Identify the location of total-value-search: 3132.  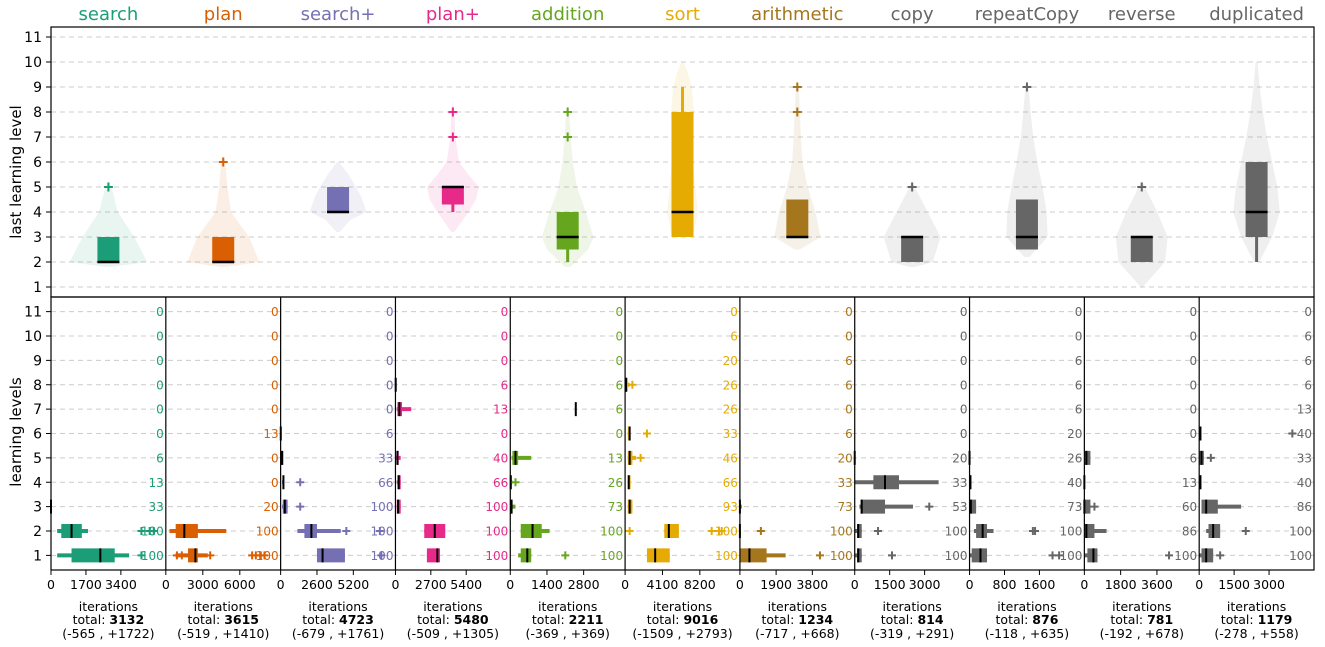
(126, 619).